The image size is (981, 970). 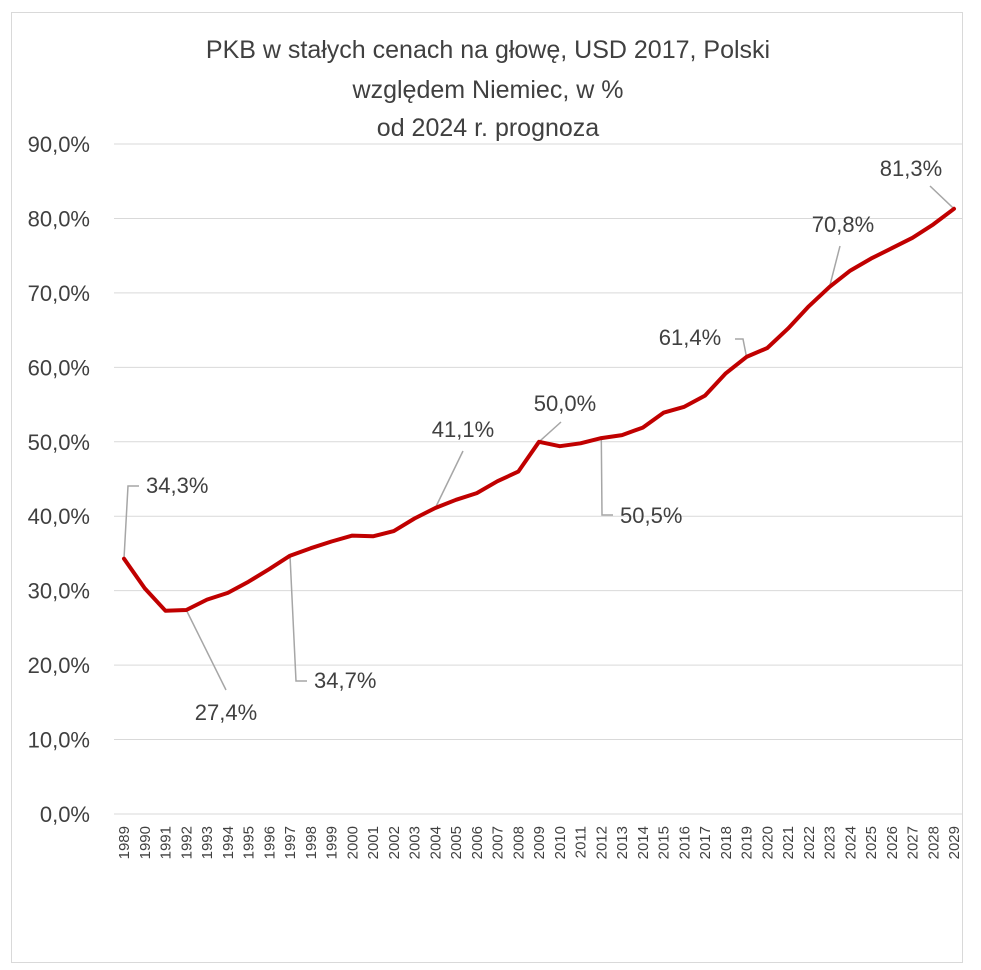 What do you see at coordinates (488, 128) in the screenshot?
I see `title-line-3: od 2024 r. prognoza` at bounding box center [488, 128].